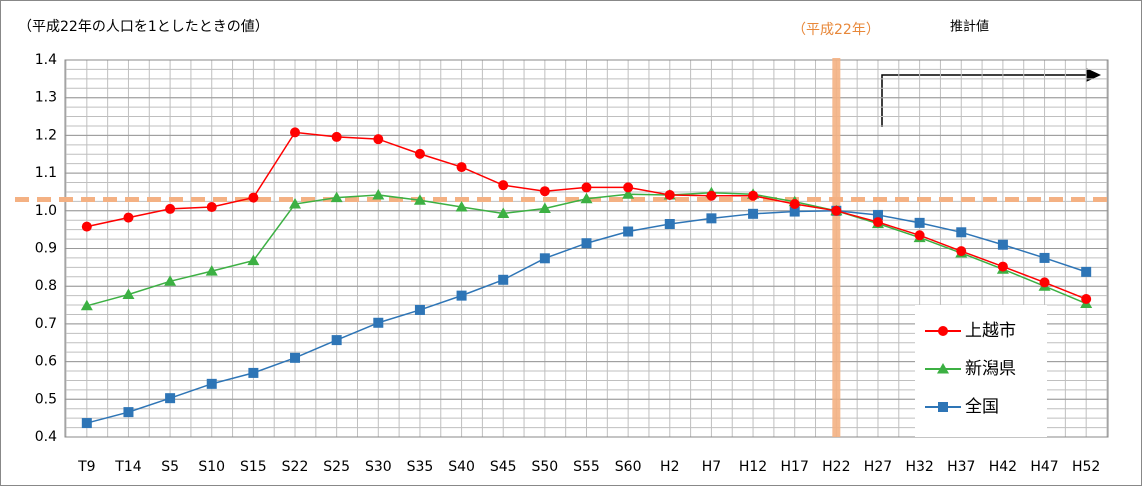 Image resolution: width=1142 pixels, height=486 pixels. Describe the element at coordinates (46, 98) in the screenshot. I see `y-tick-label: 1.3` at that location.